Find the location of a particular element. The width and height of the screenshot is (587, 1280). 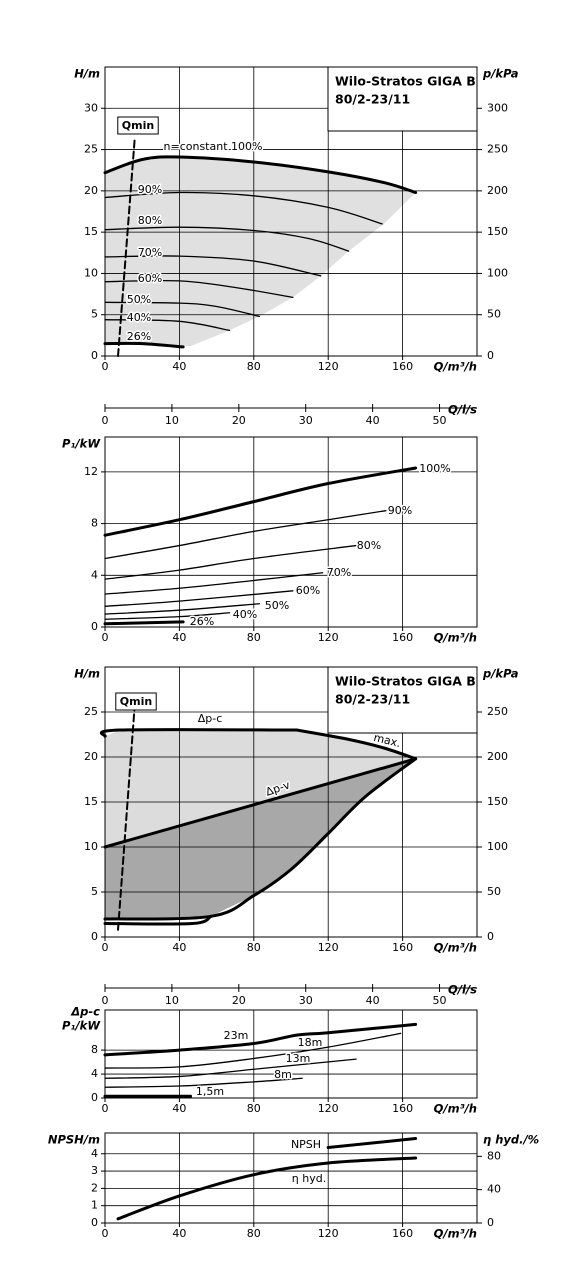

area is located at coordinates (260, 788).